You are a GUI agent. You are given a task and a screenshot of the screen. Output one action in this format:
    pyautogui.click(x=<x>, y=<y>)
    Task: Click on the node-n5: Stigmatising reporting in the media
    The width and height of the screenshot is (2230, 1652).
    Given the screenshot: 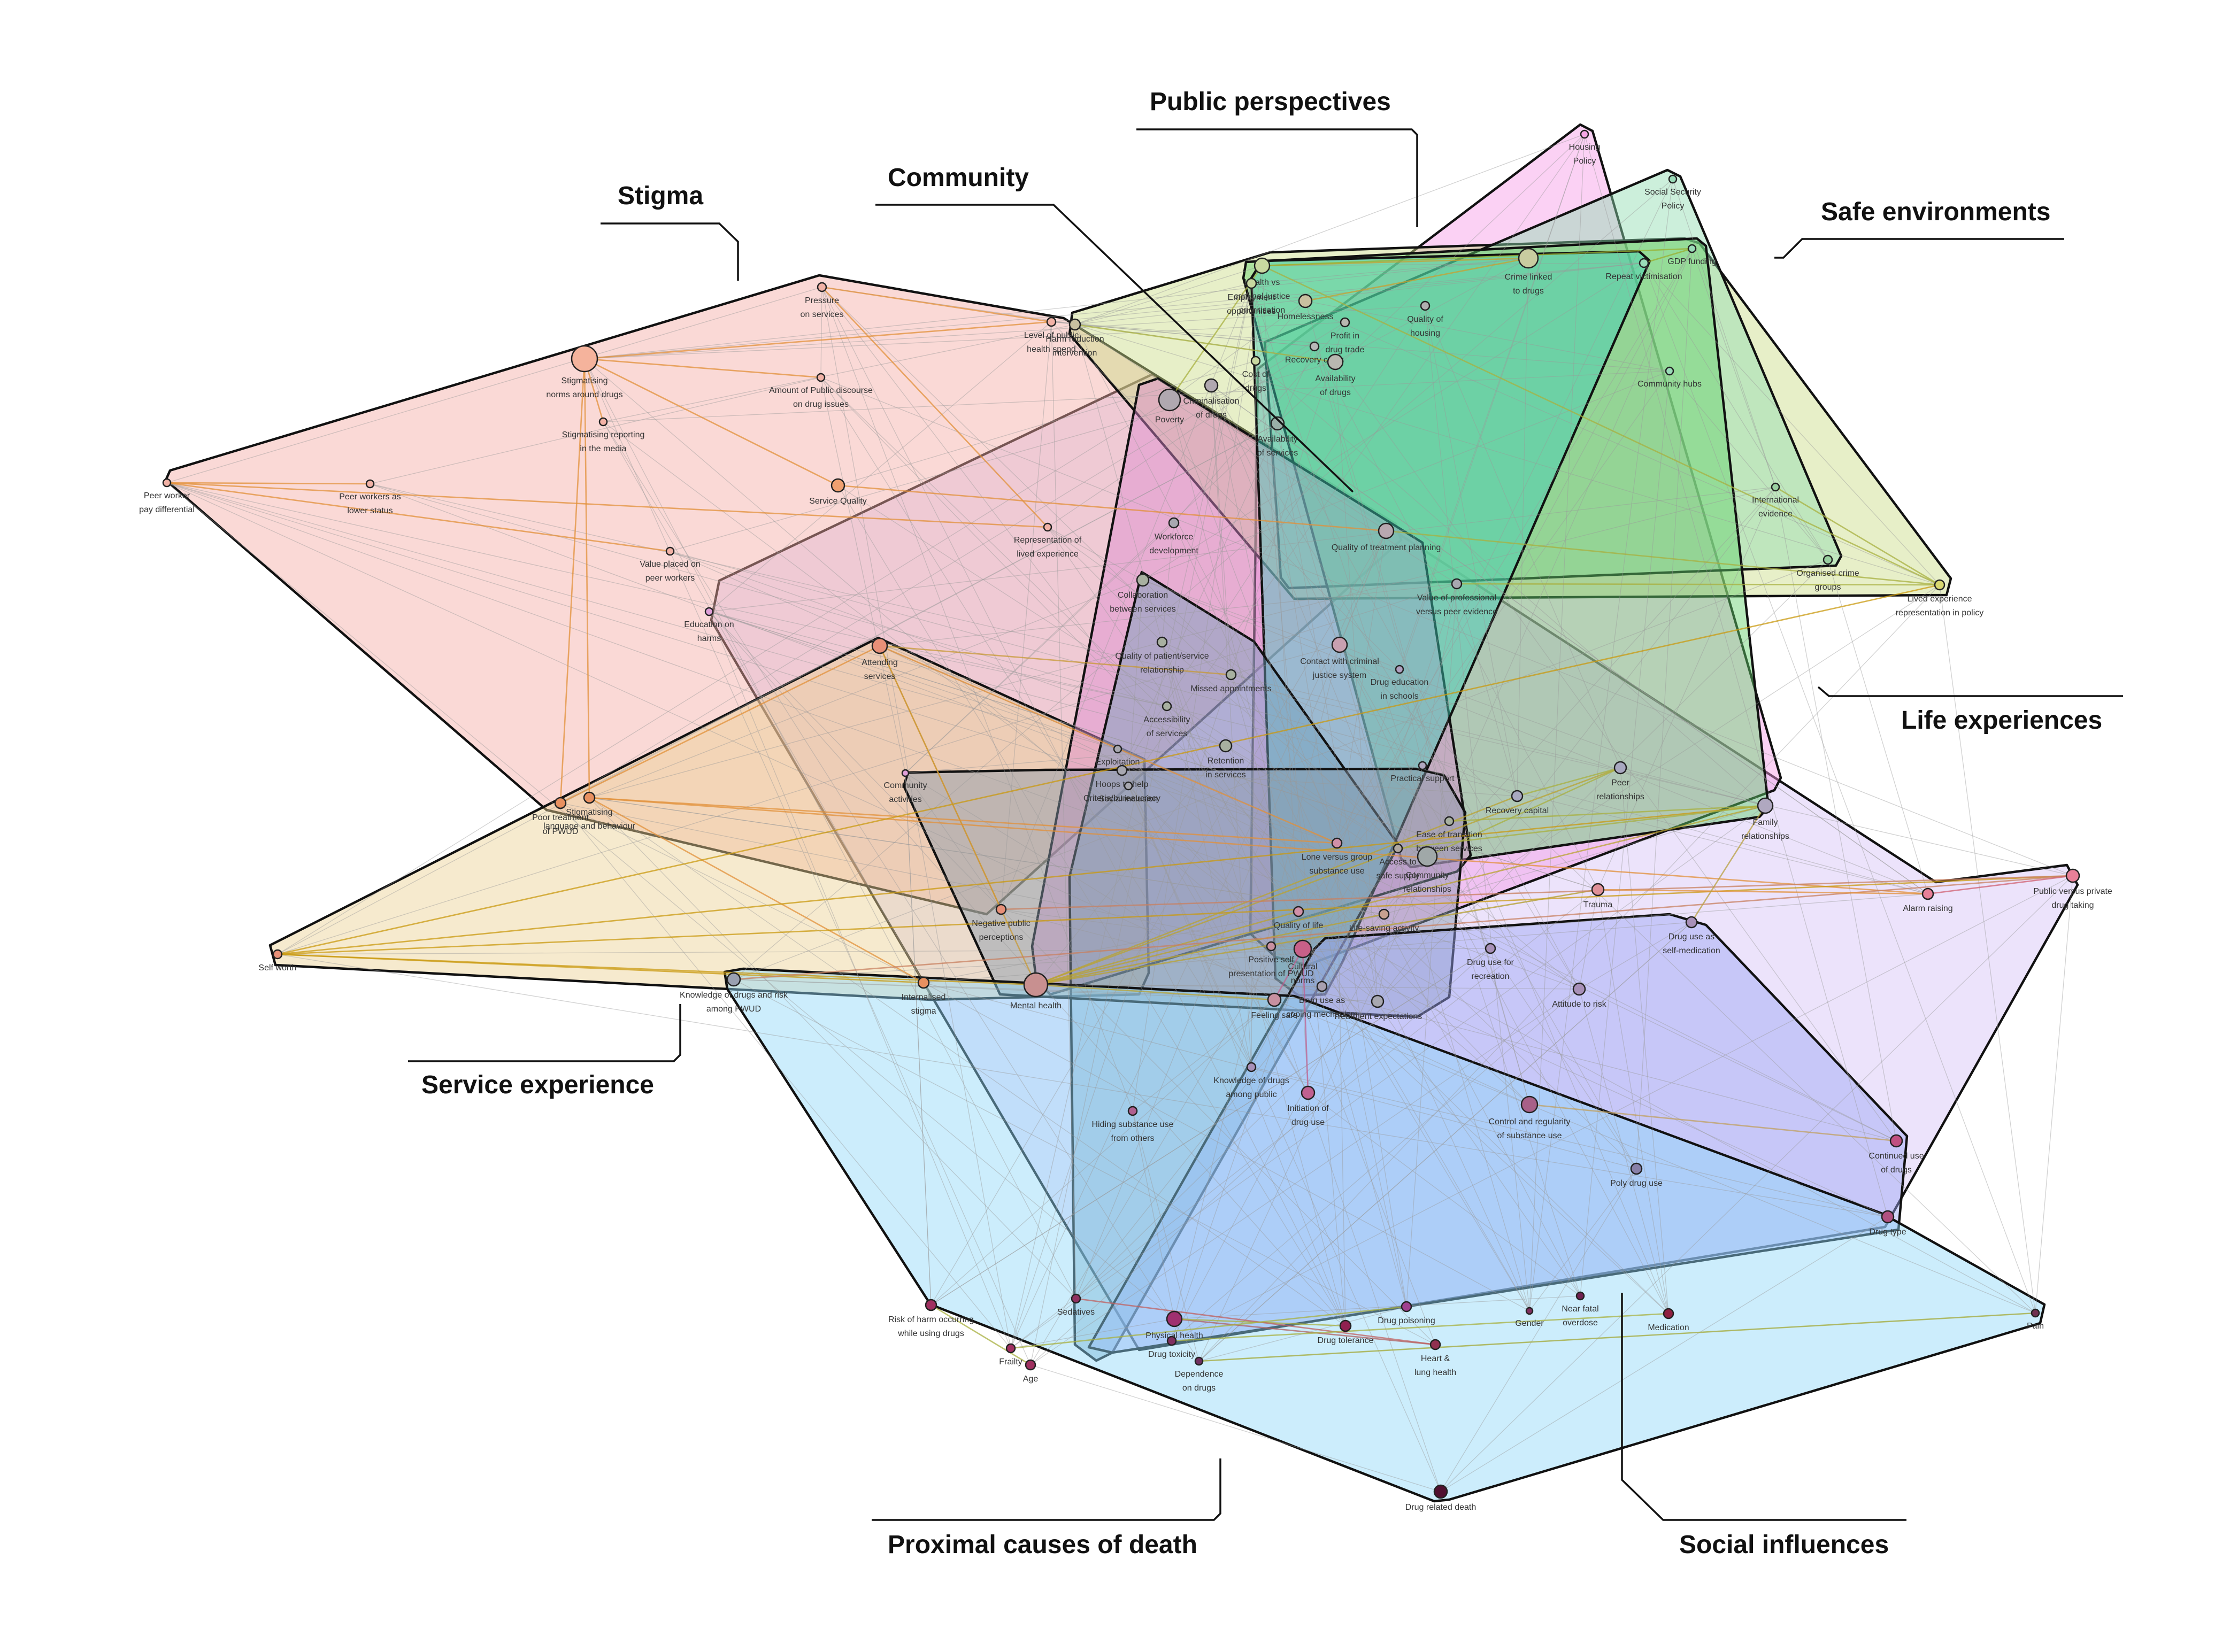 What is the action you would take?
    pyautogui.click(x=604, y=435)
    